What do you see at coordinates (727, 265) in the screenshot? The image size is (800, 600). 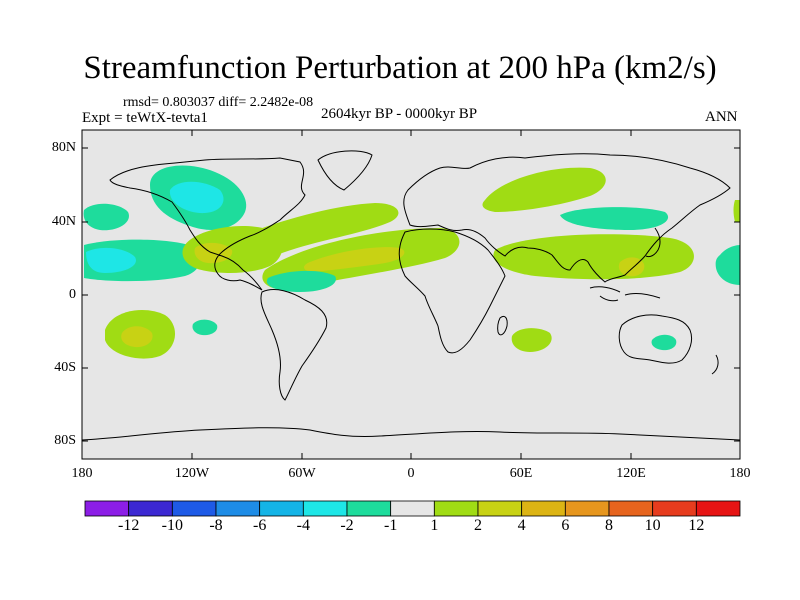 I see `anomaly-east-edge-neg` at bounding box center [727, 265].